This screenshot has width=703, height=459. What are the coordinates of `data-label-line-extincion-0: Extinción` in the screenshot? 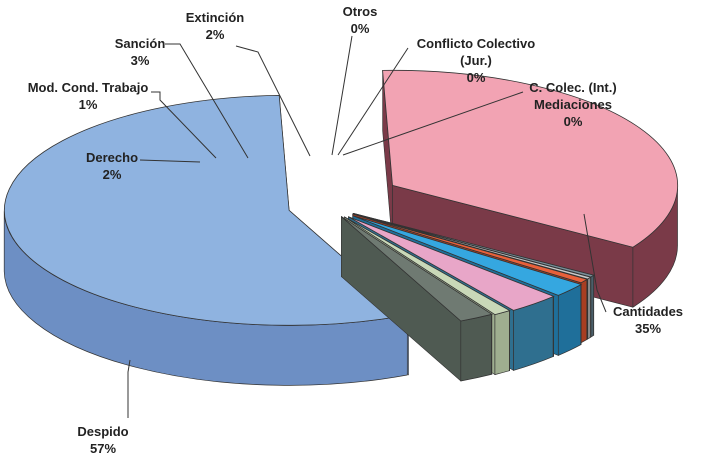 It's located at (215, 17).